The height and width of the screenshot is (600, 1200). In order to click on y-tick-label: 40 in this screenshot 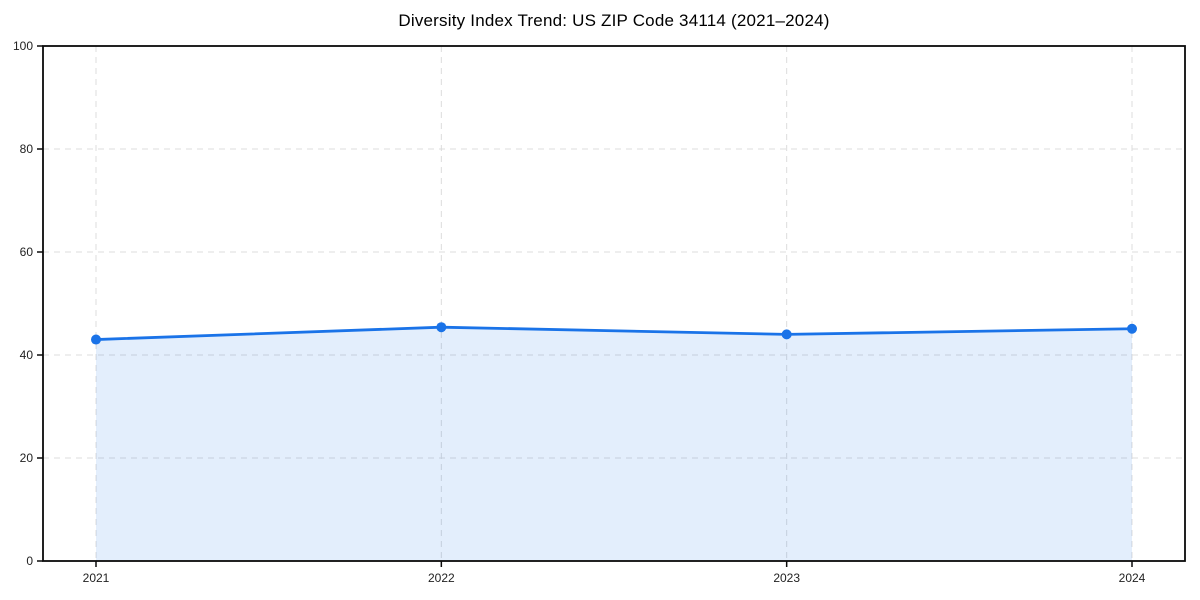, I will do `click(27, 355)`.